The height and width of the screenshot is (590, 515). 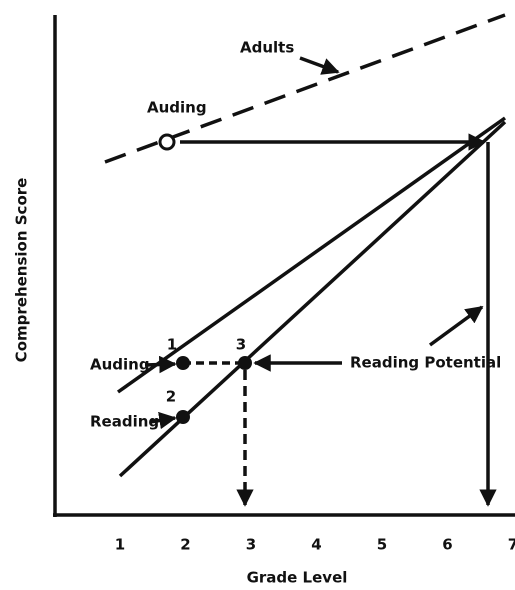 I want to click on x-tick-label: 4, so click(x=316, y=545).